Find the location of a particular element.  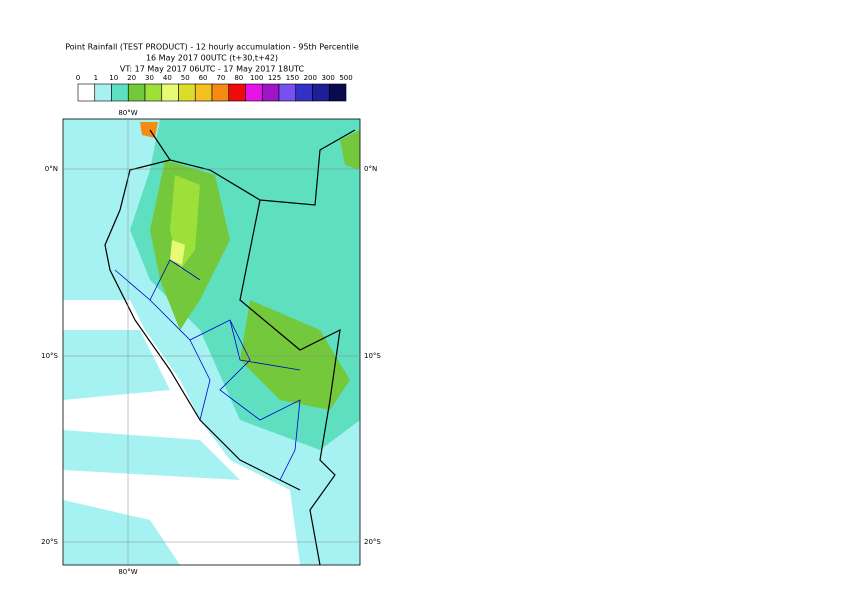

legend-label: 0 is located at coordinates (78, 78).